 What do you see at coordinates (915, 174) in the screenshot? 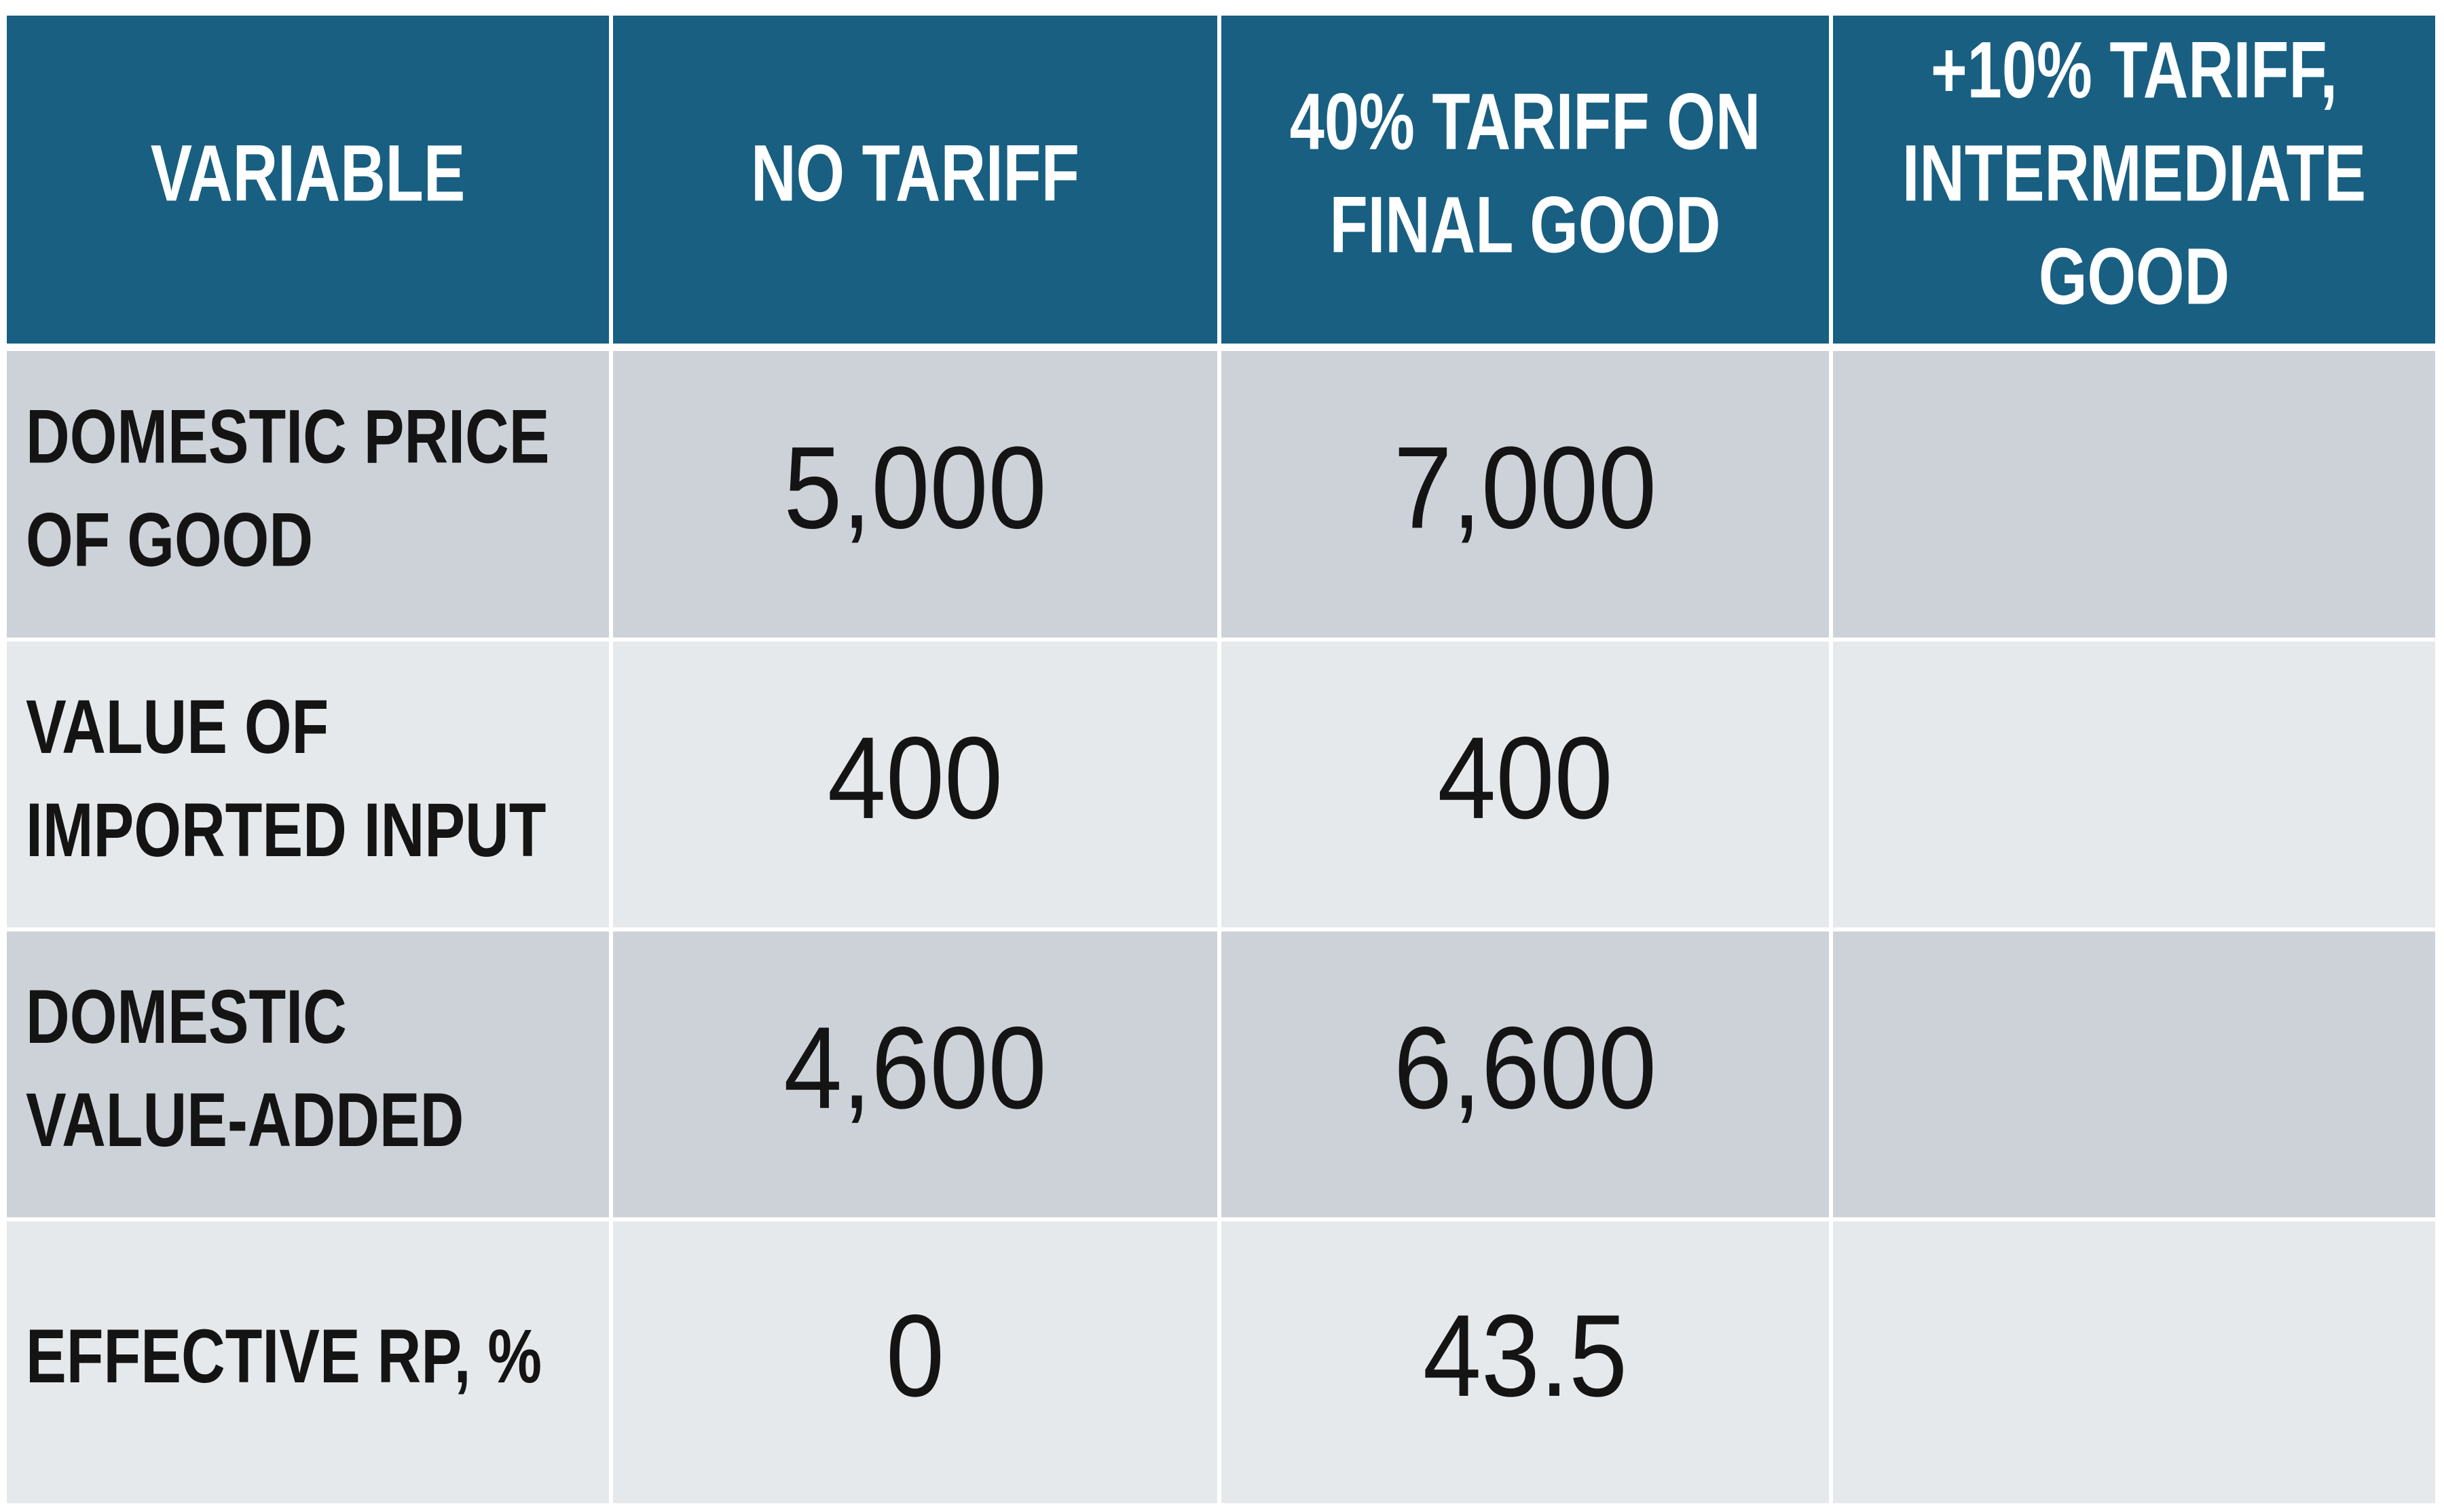
I see `header-text: NO TARIFF` at bounding box center [915, 174].